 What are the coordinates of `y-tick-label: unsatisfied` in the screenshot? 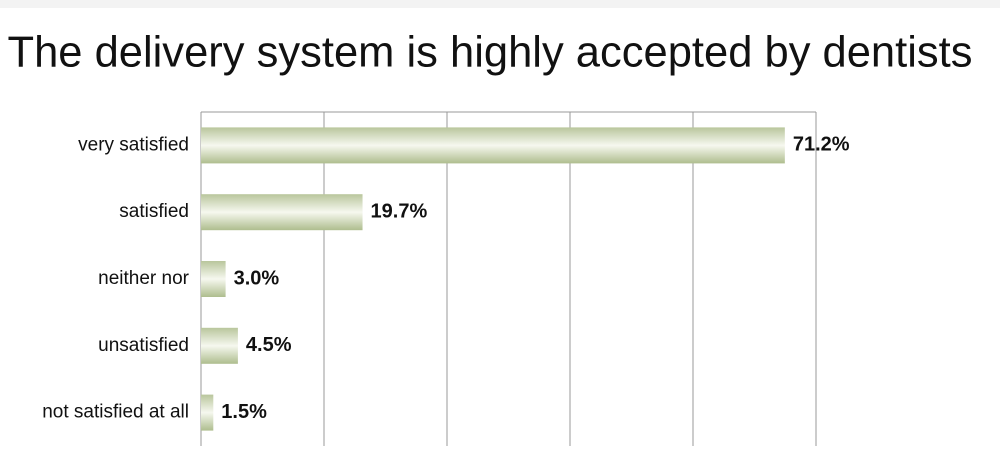 It's located at (143, 345).